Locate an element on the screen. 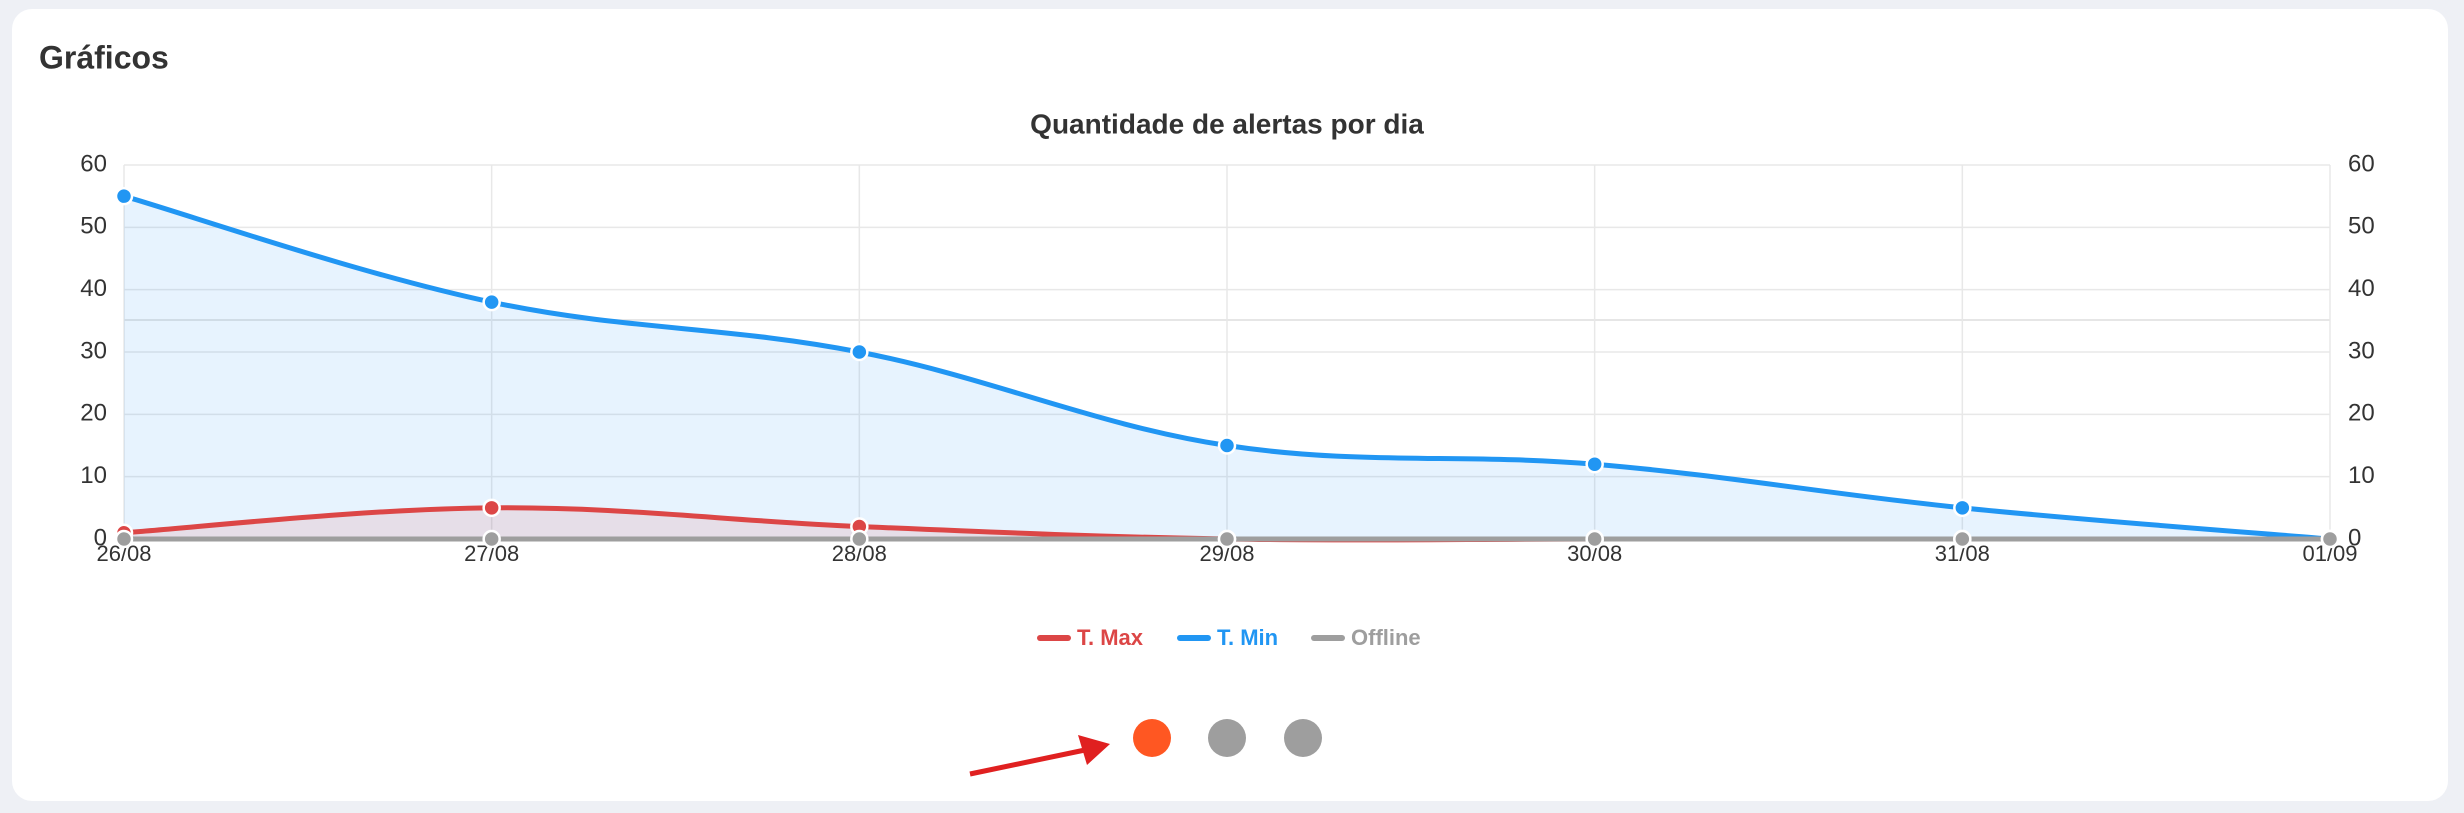 The height and width of the screenshot is (813, 2464). y-tick-label: 50 is located at coordinates (93, 226).